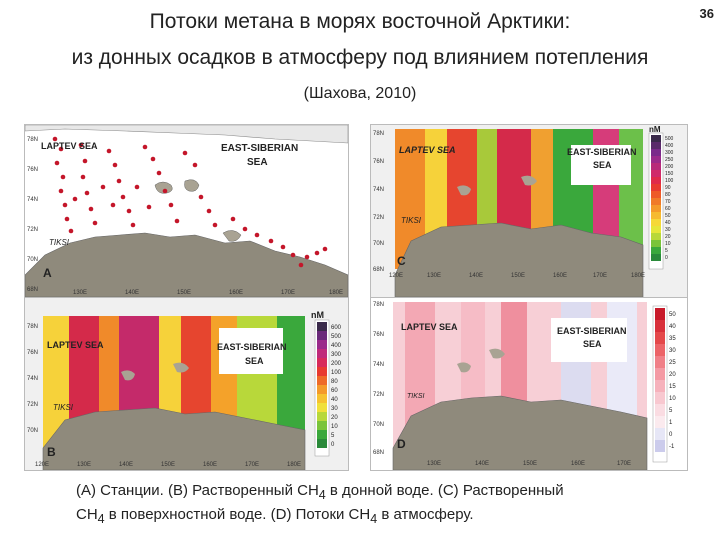  I want to click on panel-c-lon-5: 170E, so click(600, 276).